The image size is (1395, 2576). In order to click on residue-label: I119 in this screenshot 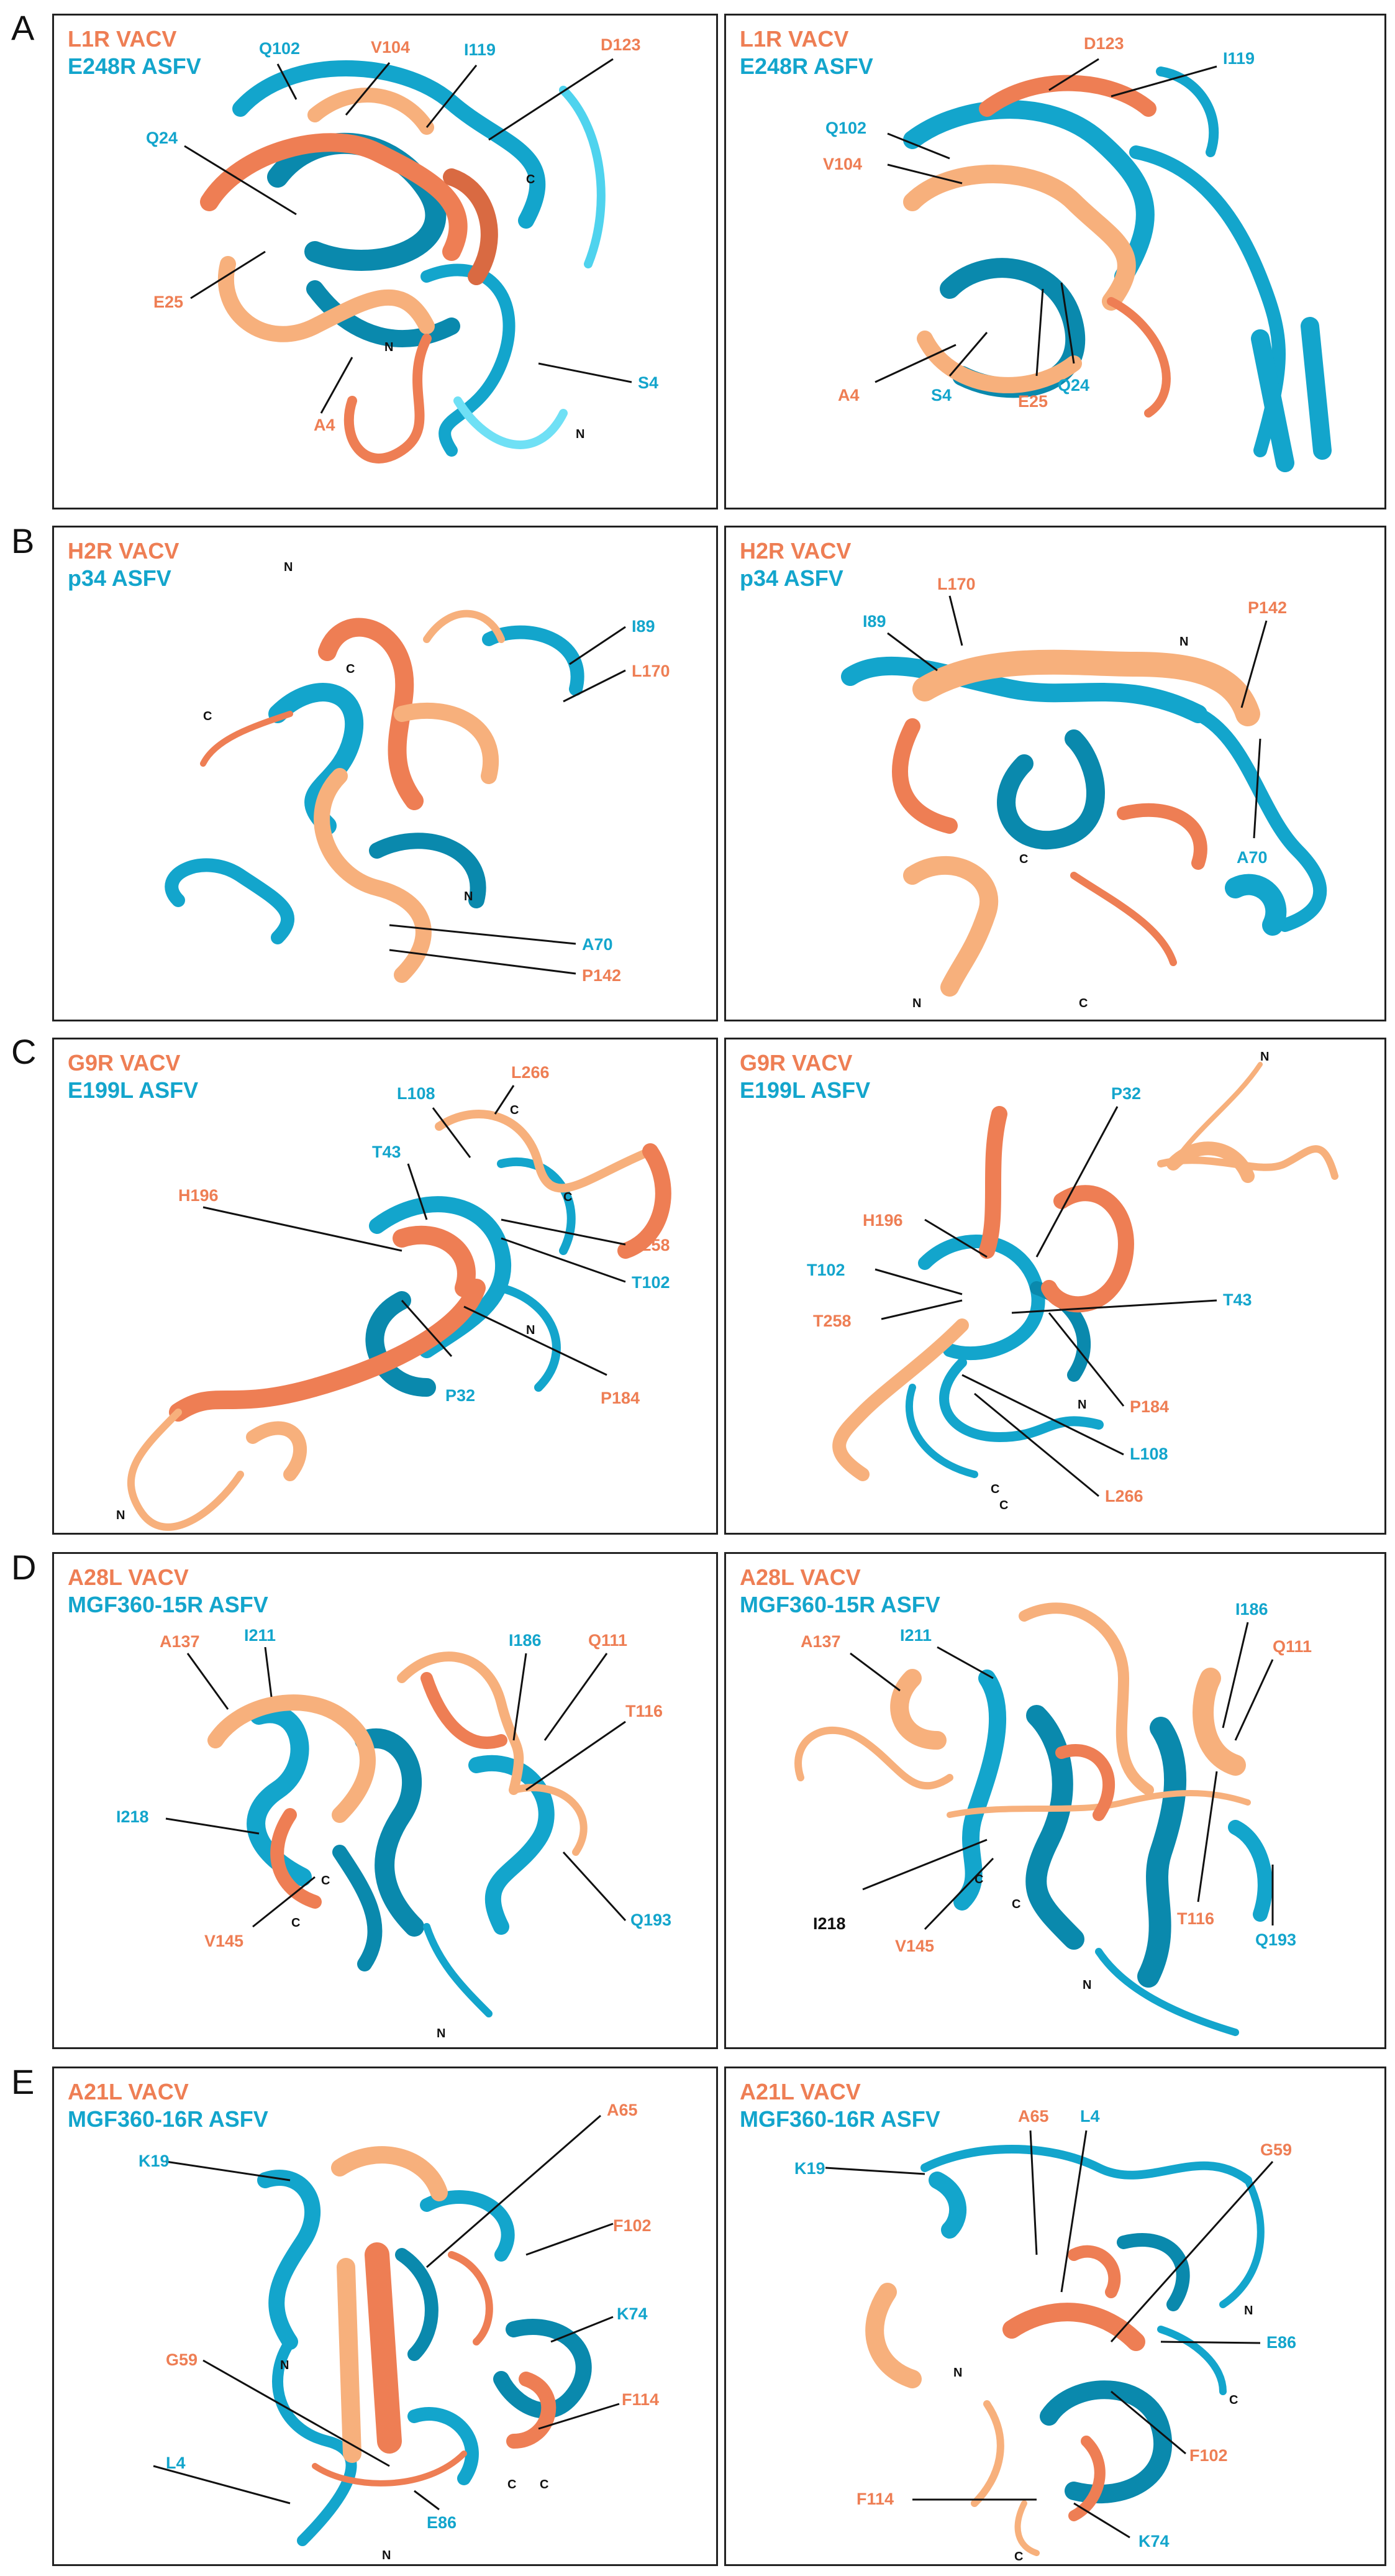, I will do `click(1239, 58)`.